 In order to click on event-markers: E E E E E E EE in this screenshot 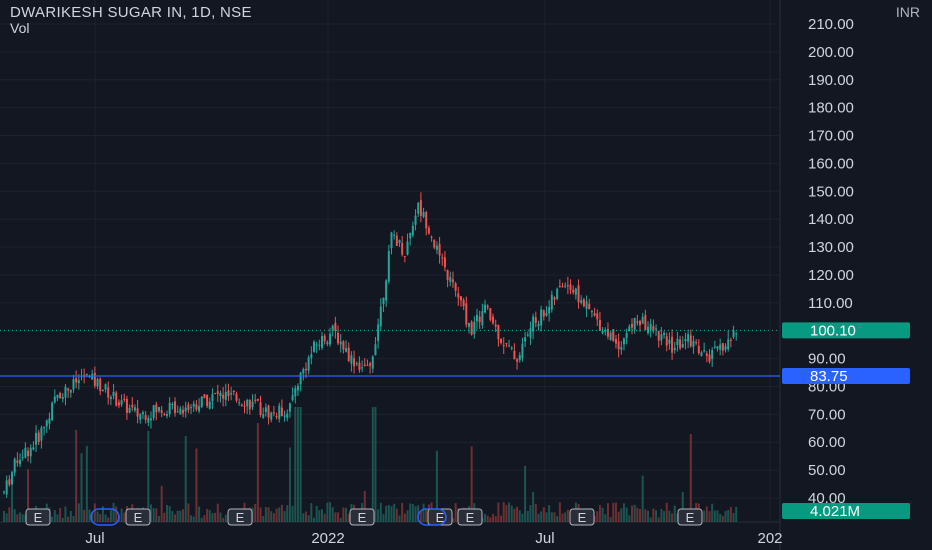, I will do `click(364, 517)`.